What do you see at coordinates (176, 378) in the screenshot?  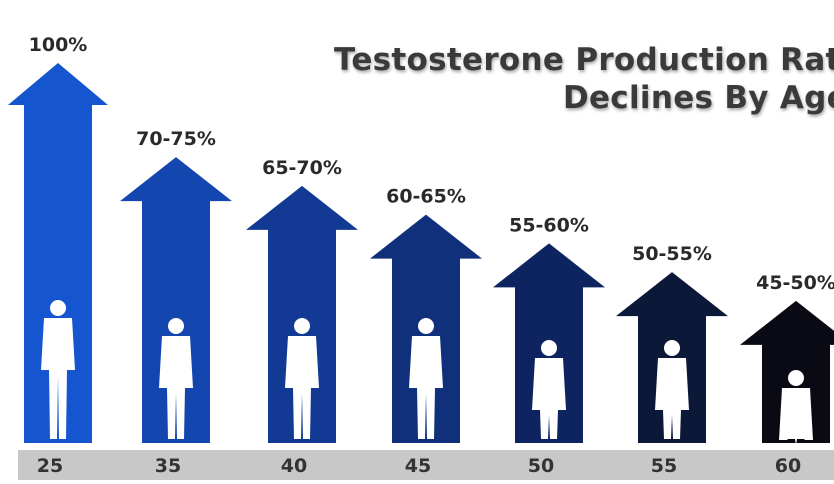 I see `basketball-player-silhouette-icon` at bounding box center [176, 378].